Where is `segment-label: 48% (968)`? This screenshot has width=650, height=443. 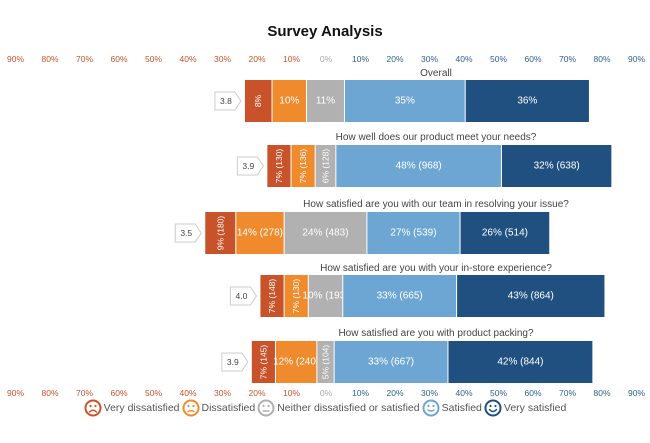
segment-label: 48% (968) is located at coordinates (419, 166).